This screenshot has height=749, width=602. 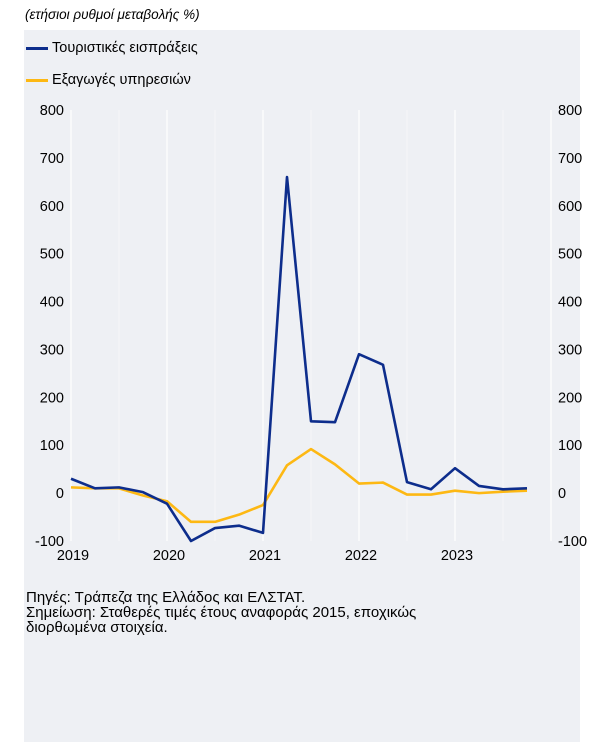 I want to click on y-tick-label-left: 300, so click(x=52, y=350).